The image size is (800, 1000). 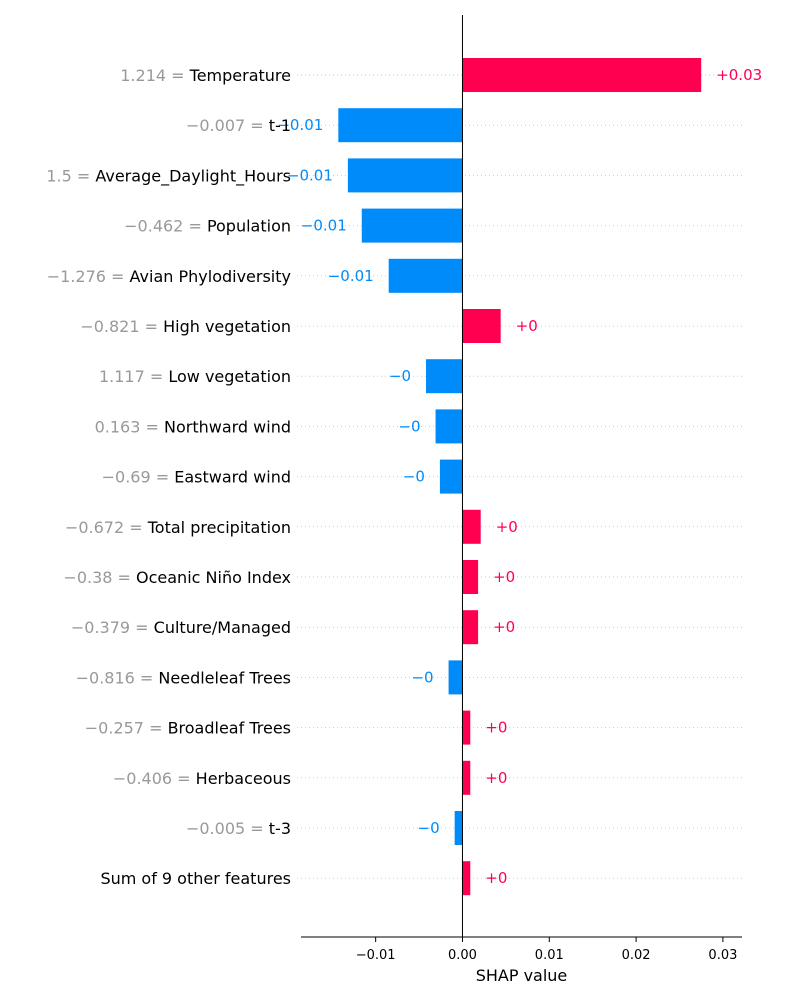 I want to click on feature-name: Sum of 9 other features, so click(x=195, y=878).